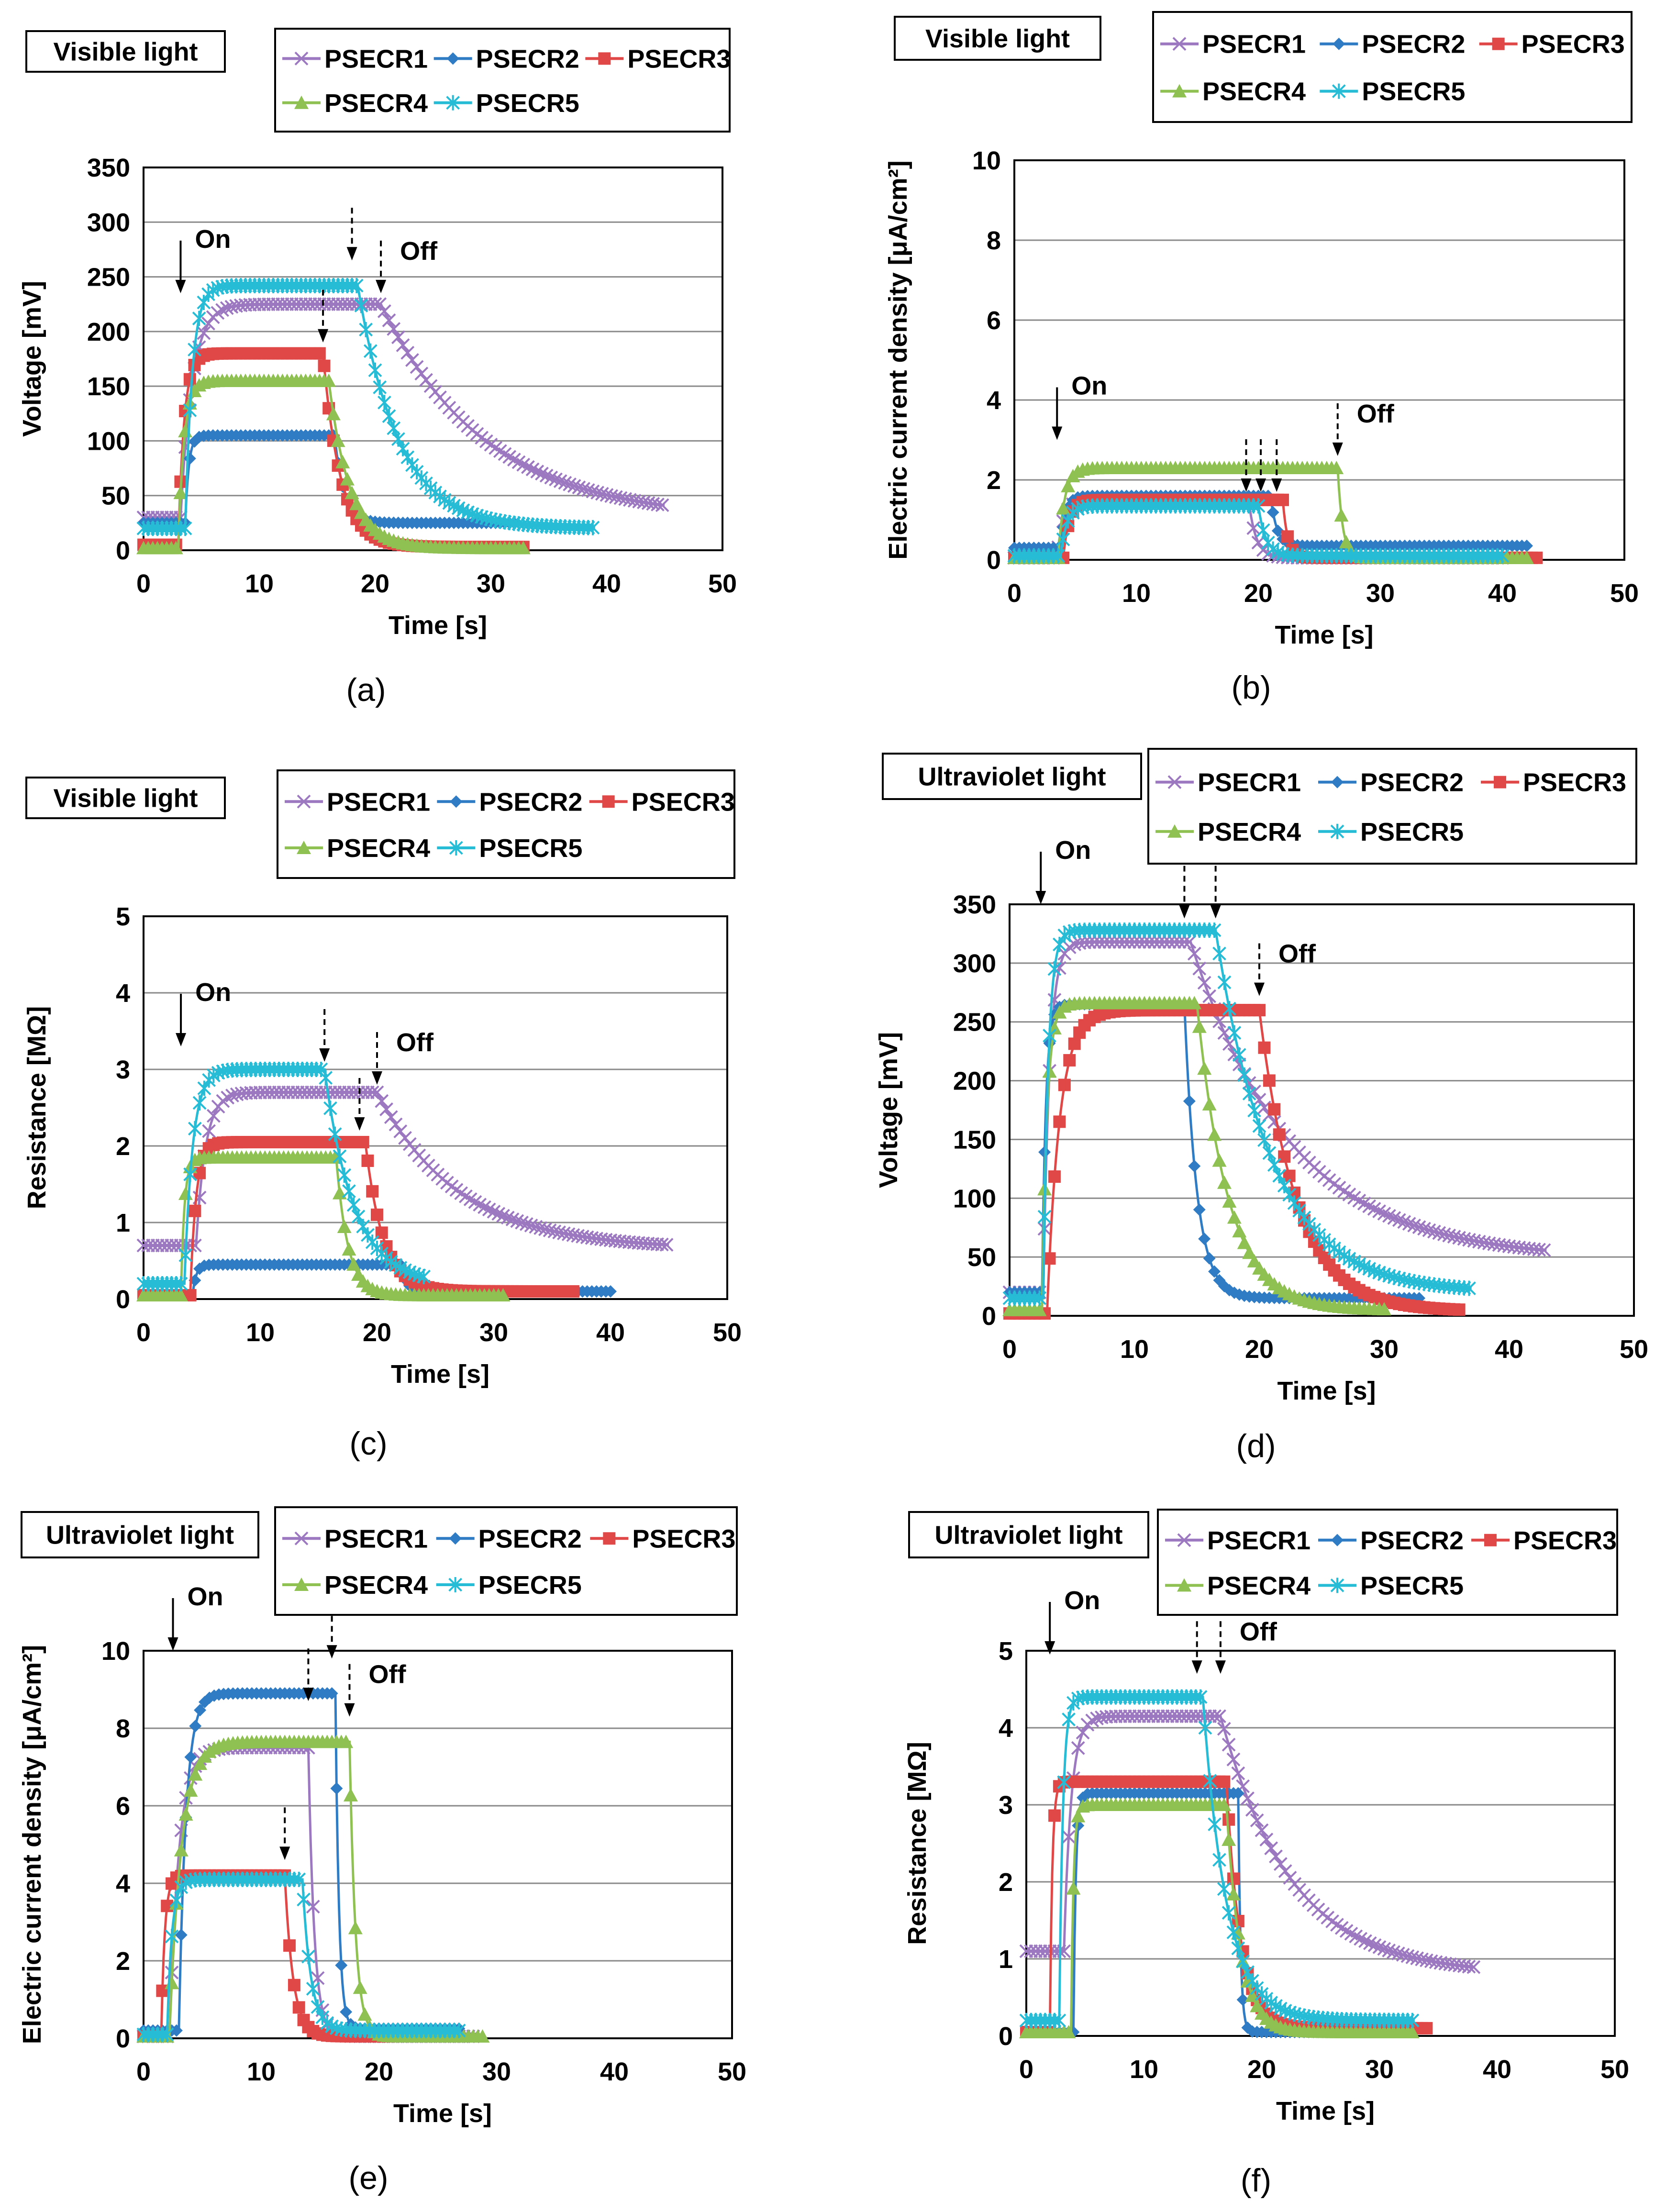 The width and height of the screenshot is (1655, 2212). What do you see at coordinates (974, 1198) in the screenshot?
I see `y-tick-label-2: 100` at bounding box center [974, 1198].